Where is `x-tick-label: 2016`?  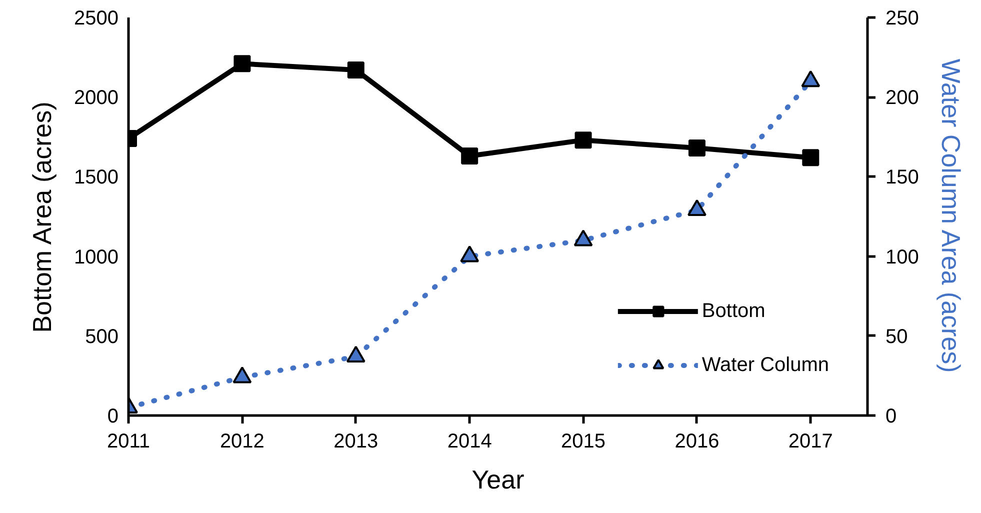
x-tick-label: 2016 is located at coordinates (697, 441).